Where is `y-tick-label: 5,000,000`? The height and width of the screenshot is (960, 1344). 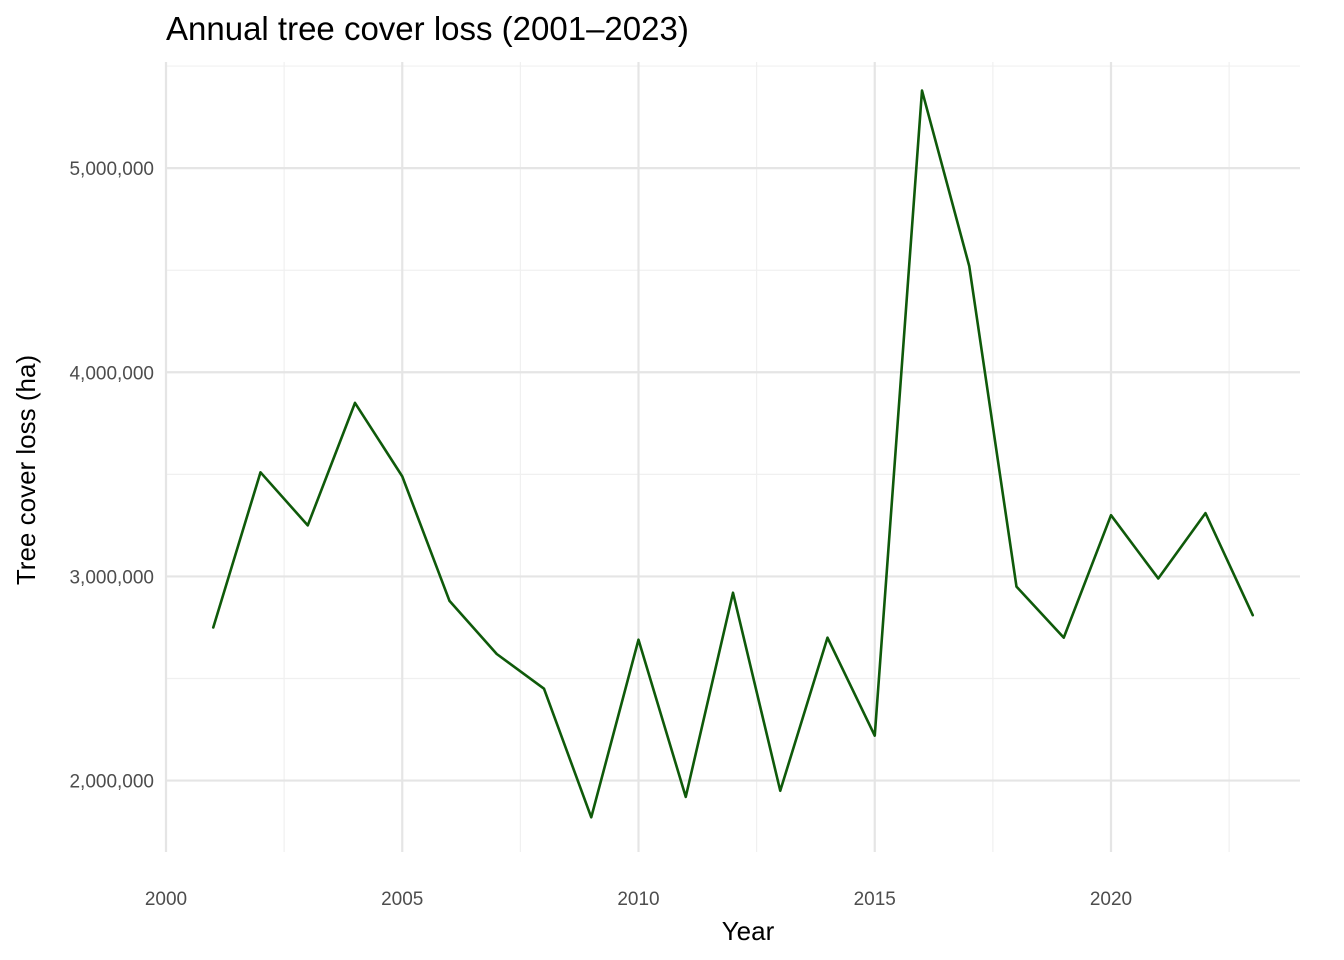 y-tick-label: 5,000,000 is located at coordinates (111, 169).